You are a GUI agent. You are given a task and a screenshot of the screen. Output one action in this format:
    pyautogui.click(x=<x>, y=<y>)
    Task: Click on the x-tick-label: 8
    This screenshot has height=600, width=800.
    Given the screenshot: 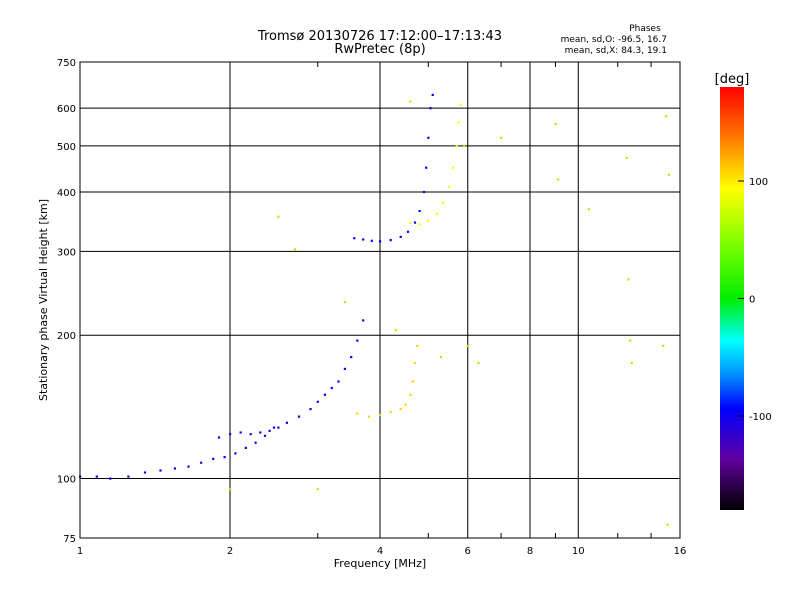 What is the action you would take?
    pyautogui.click(x=530, y=551)
    